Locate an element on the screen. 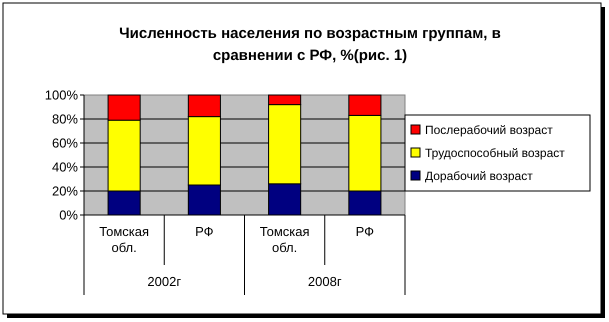 The height and width of the screenshot is (322, 609). y-tick-label: 40% is located at coordinates (65, 167).